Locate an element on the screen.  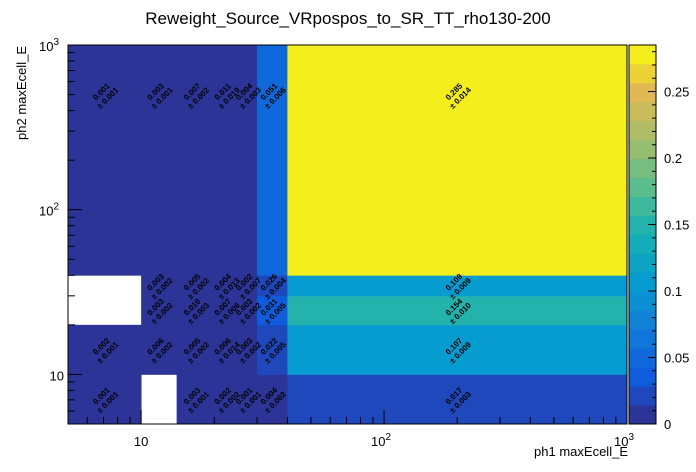
x-tick-label: 102 is located at coordinates (381, 440).